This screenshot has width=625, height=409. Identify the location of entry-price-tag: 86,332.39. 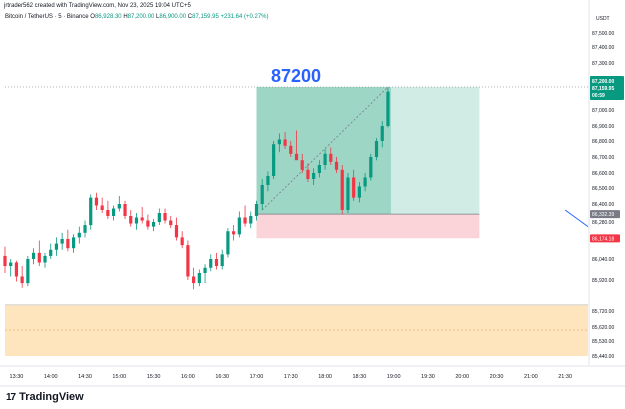
(605, 214).